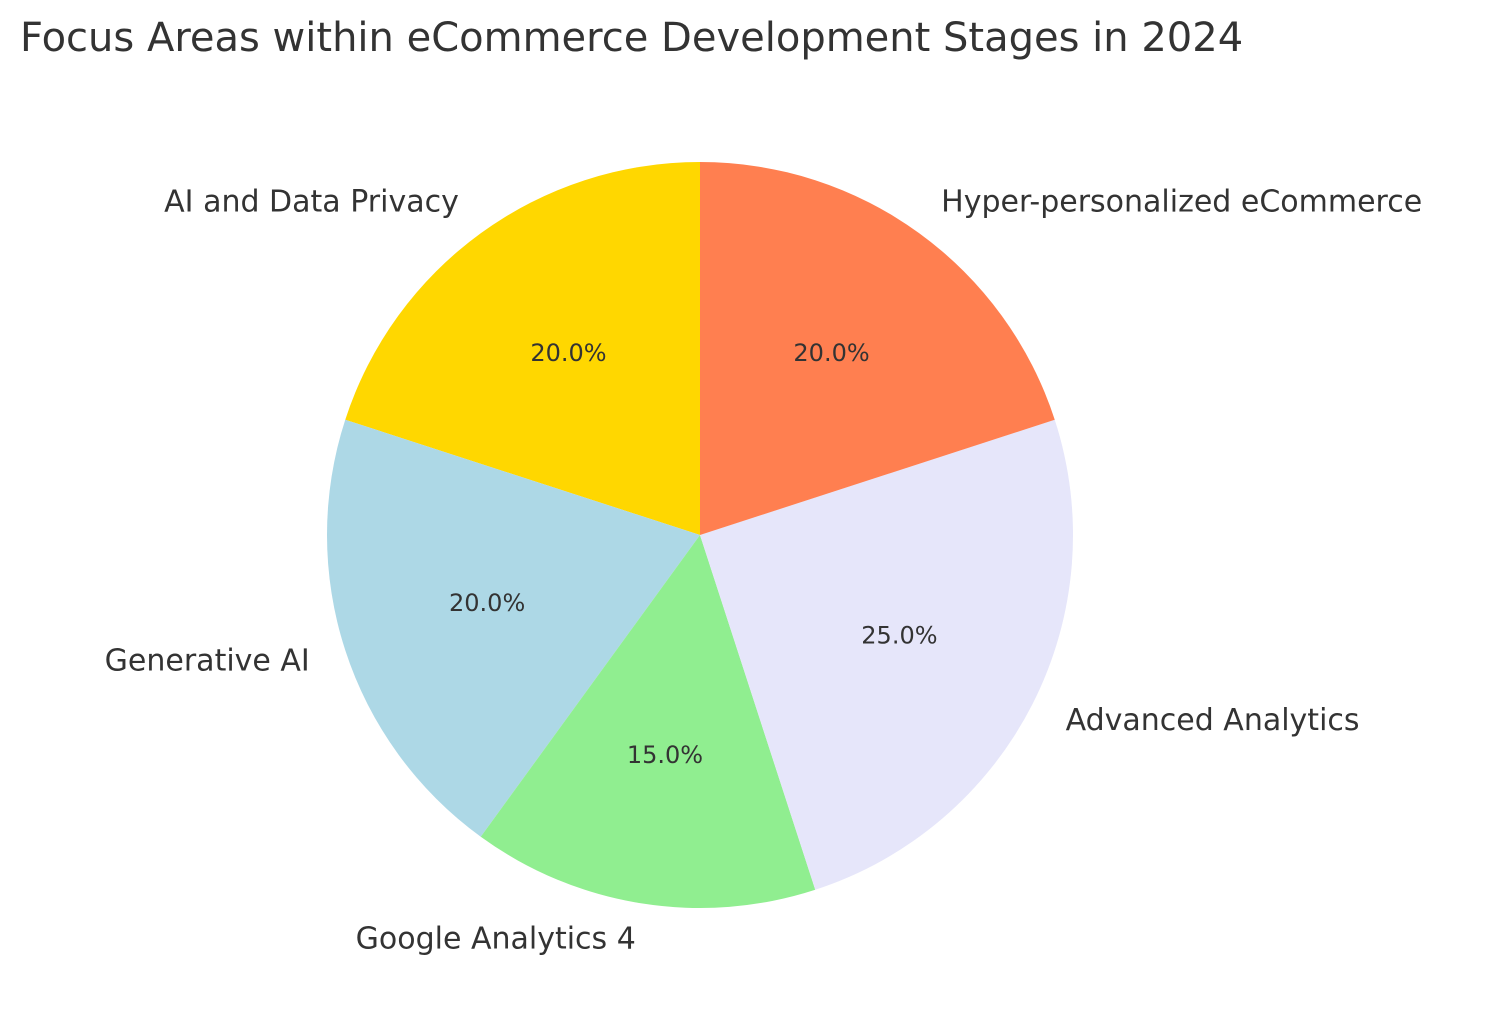 The width and height of the screenshot is (1496, 1022). Describe the element at coordinates (899, 636) in the screenshot. I see `percent-label: 25.0%` at that location.